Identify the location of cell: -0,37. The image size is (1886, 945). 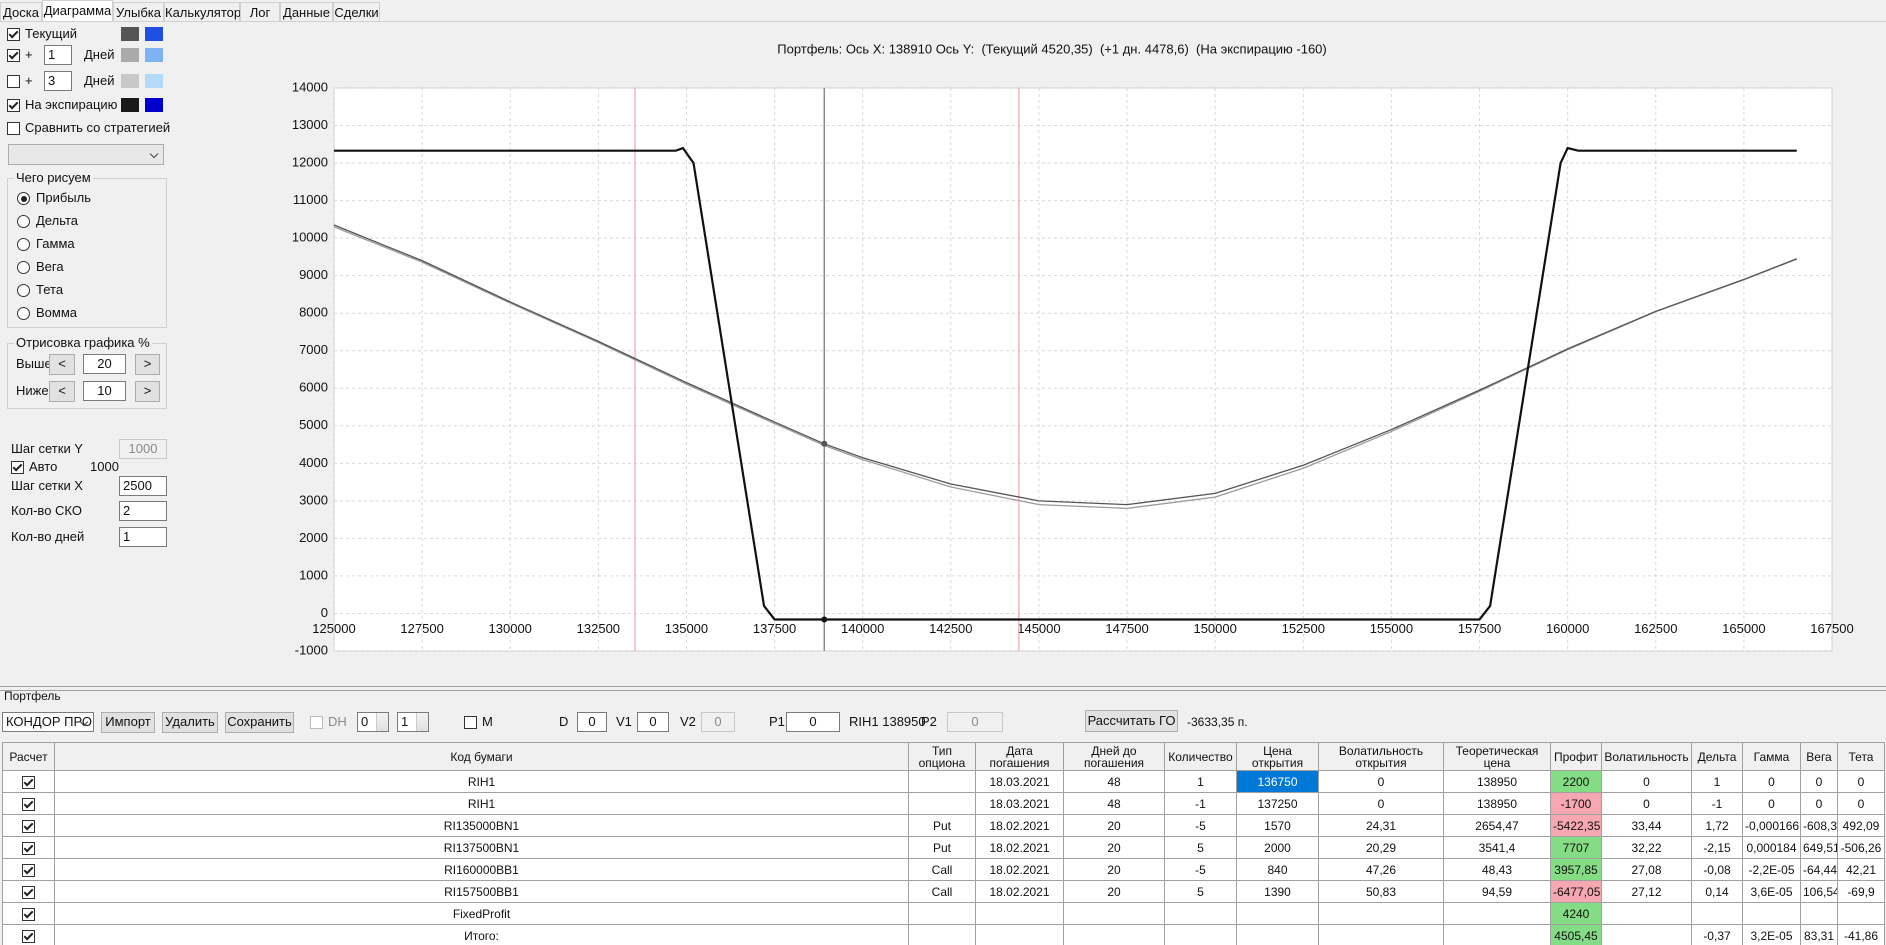
(1717, 934).